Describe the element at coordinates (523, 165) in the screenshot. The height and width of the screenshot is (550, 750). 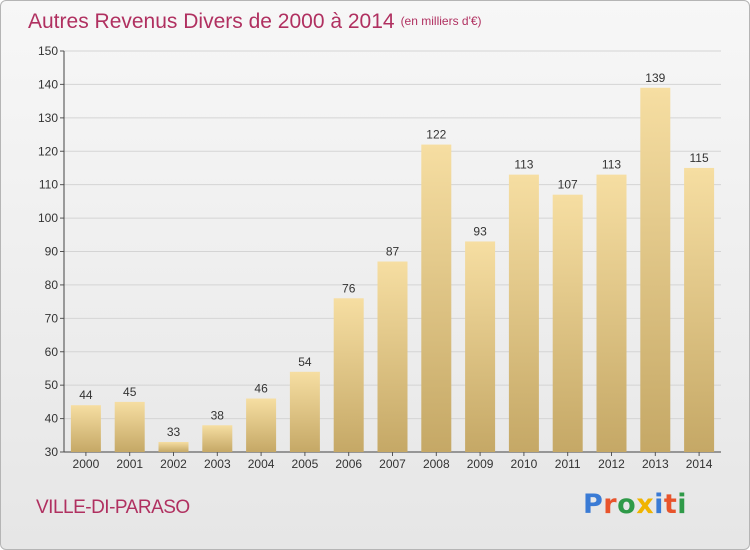
I see `value-label-2010: 113` at that location.